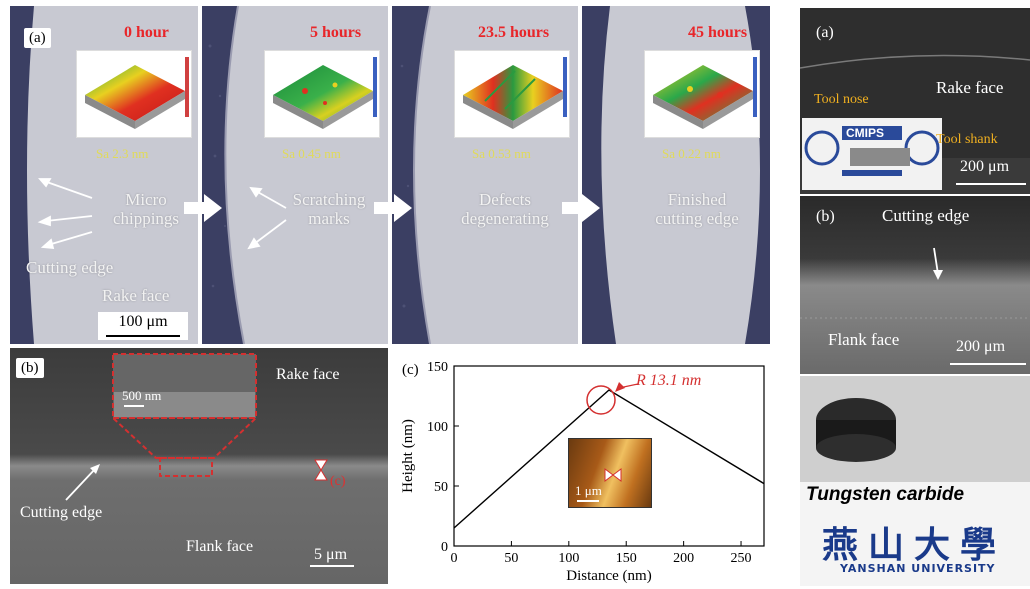  What do you see at coordinates (142, 395) in the screenshot?
I see `inset-scale-label: 500 nm` at bounding box center [142, 395].